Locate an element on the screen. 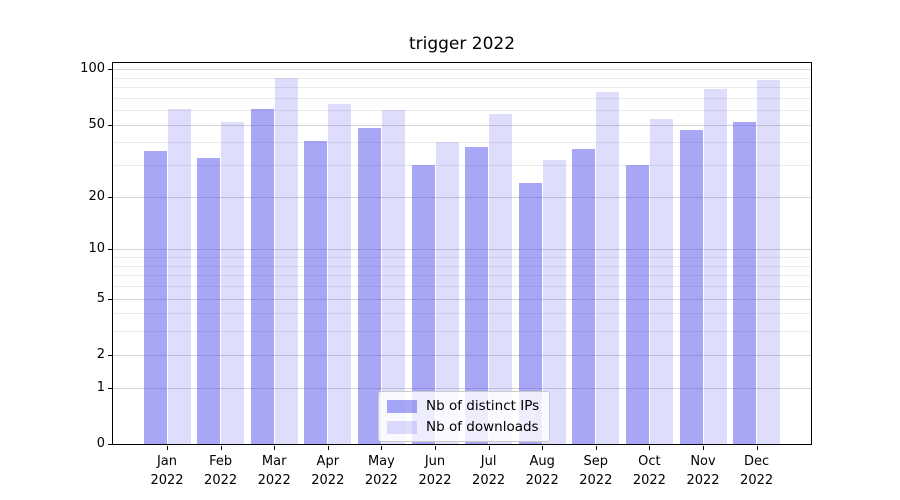 This screenshot has width=900, height=500. legend-item-downloads: Nb of downloads is located at coordinates (463, 427).